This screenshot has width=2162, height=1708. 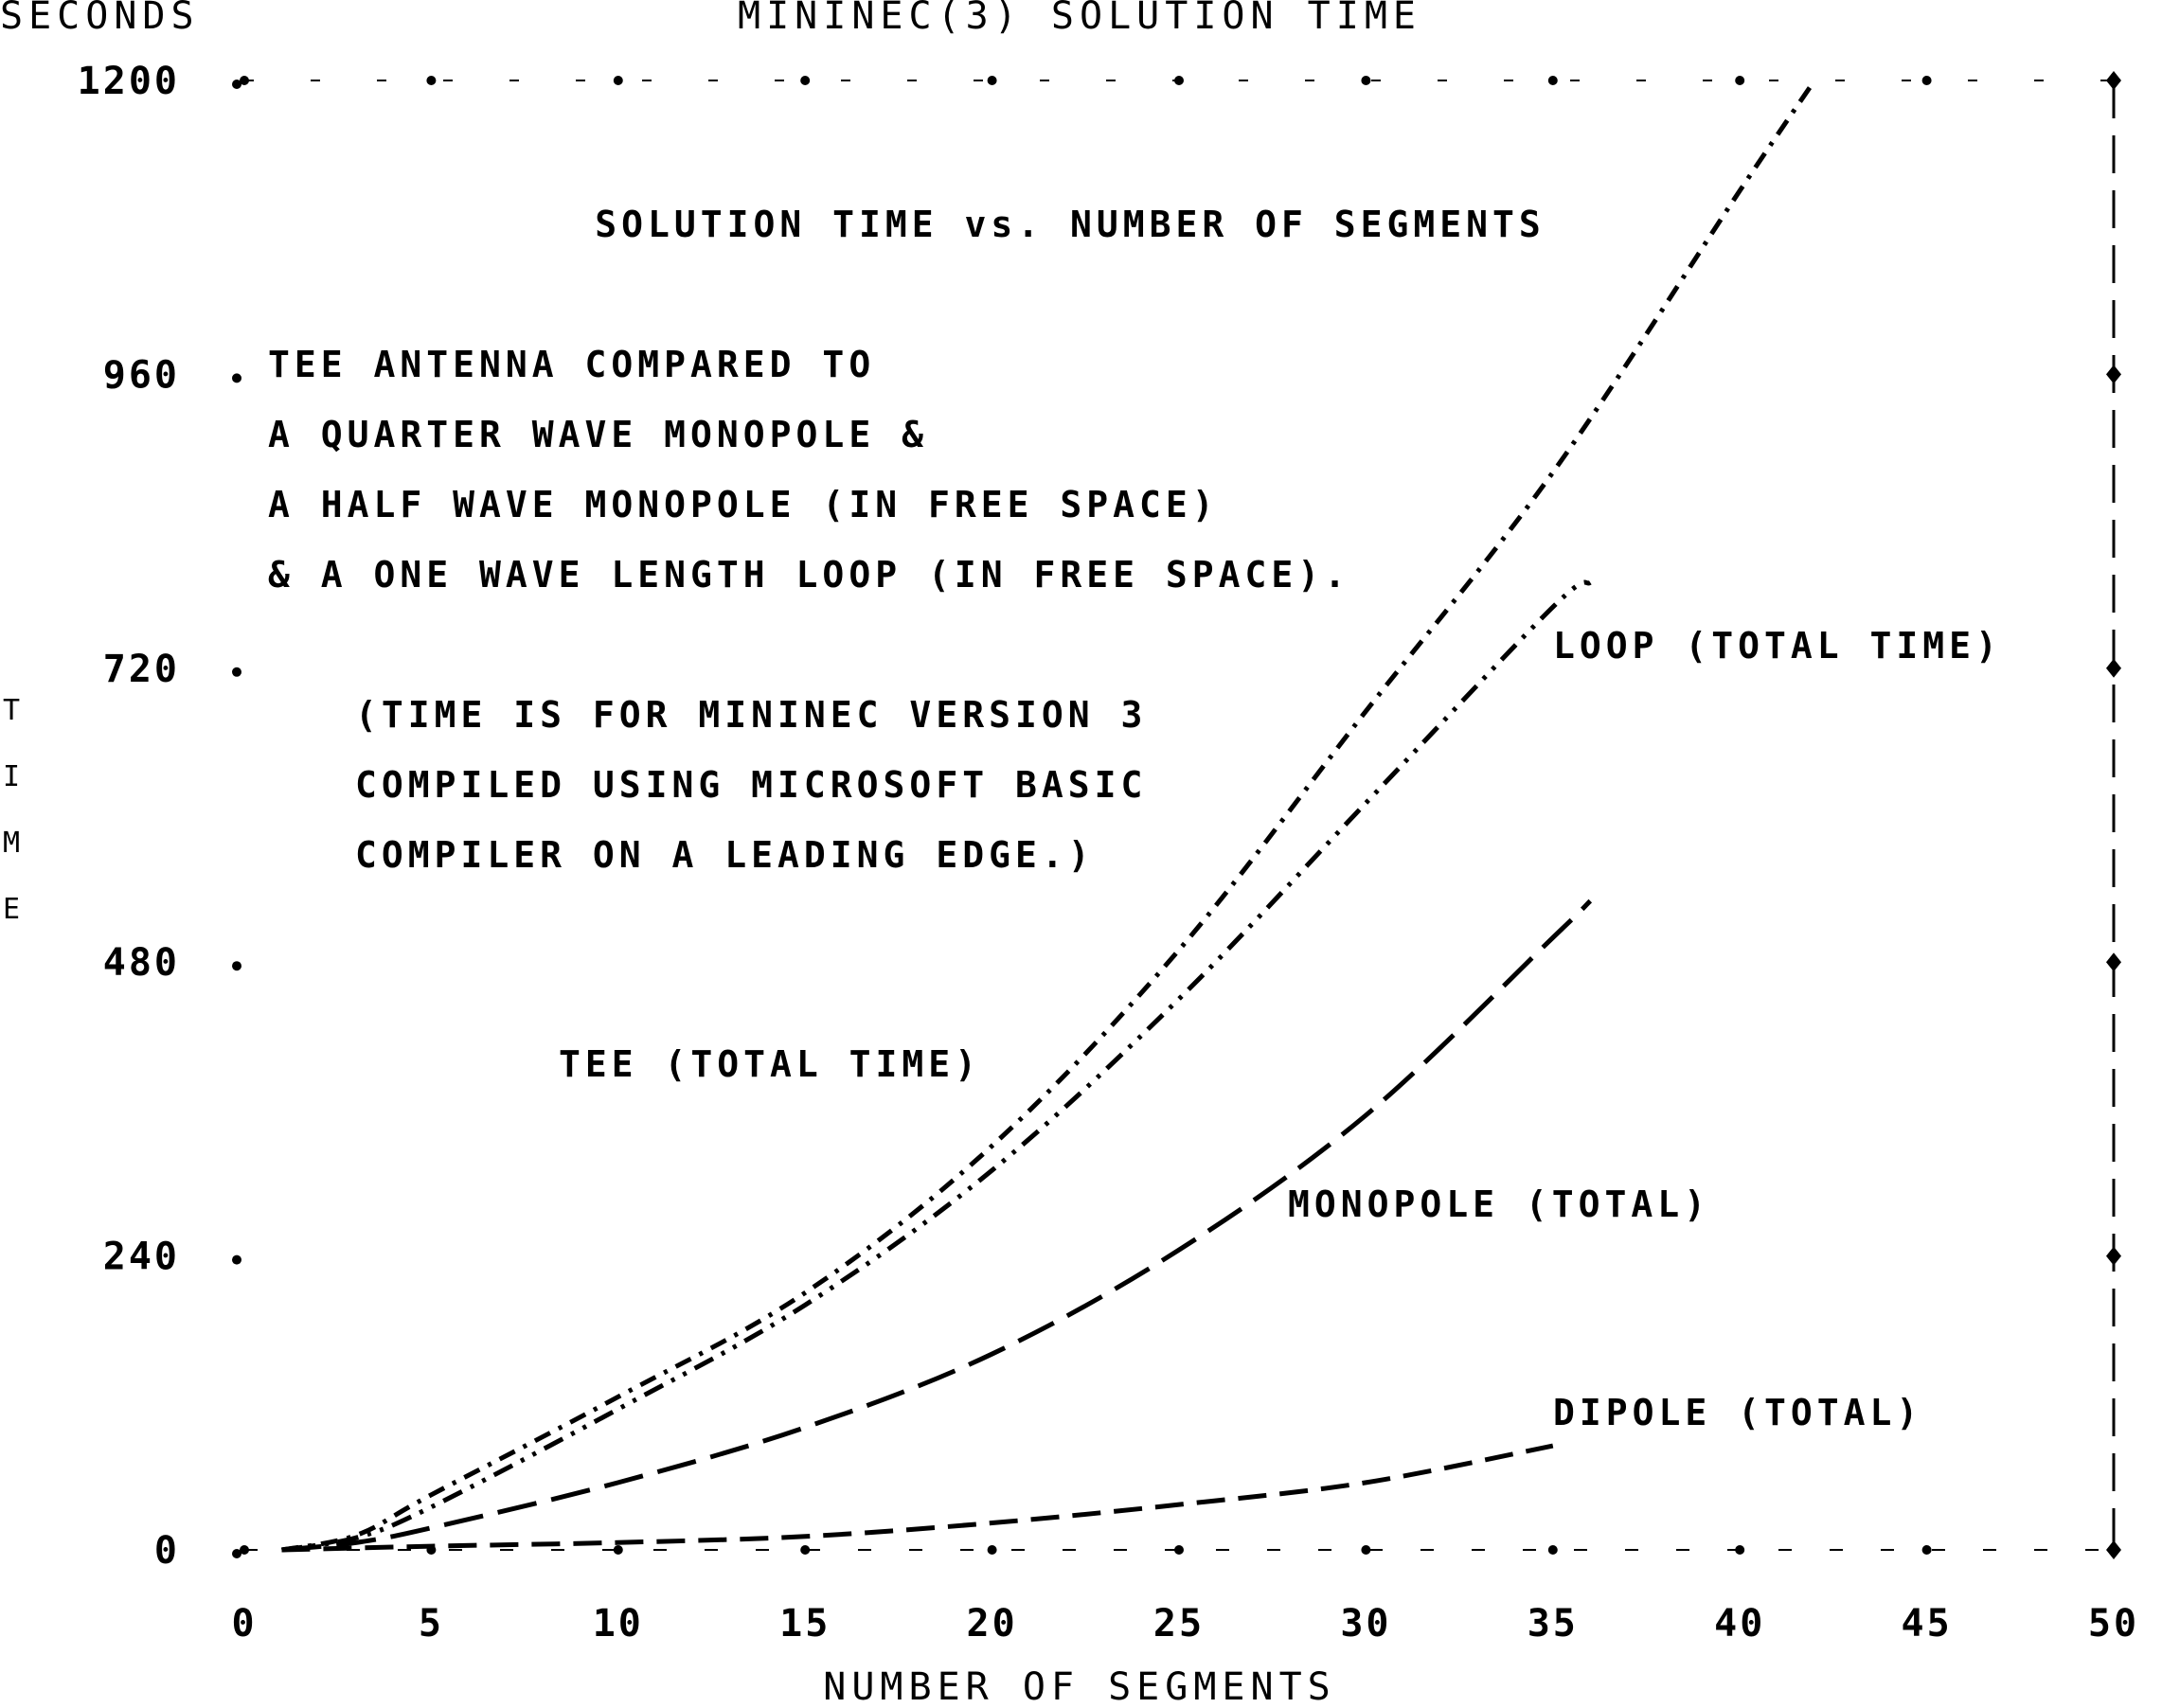 I want to click on x-tick-label: 35, so click(x=1554, y=1624).